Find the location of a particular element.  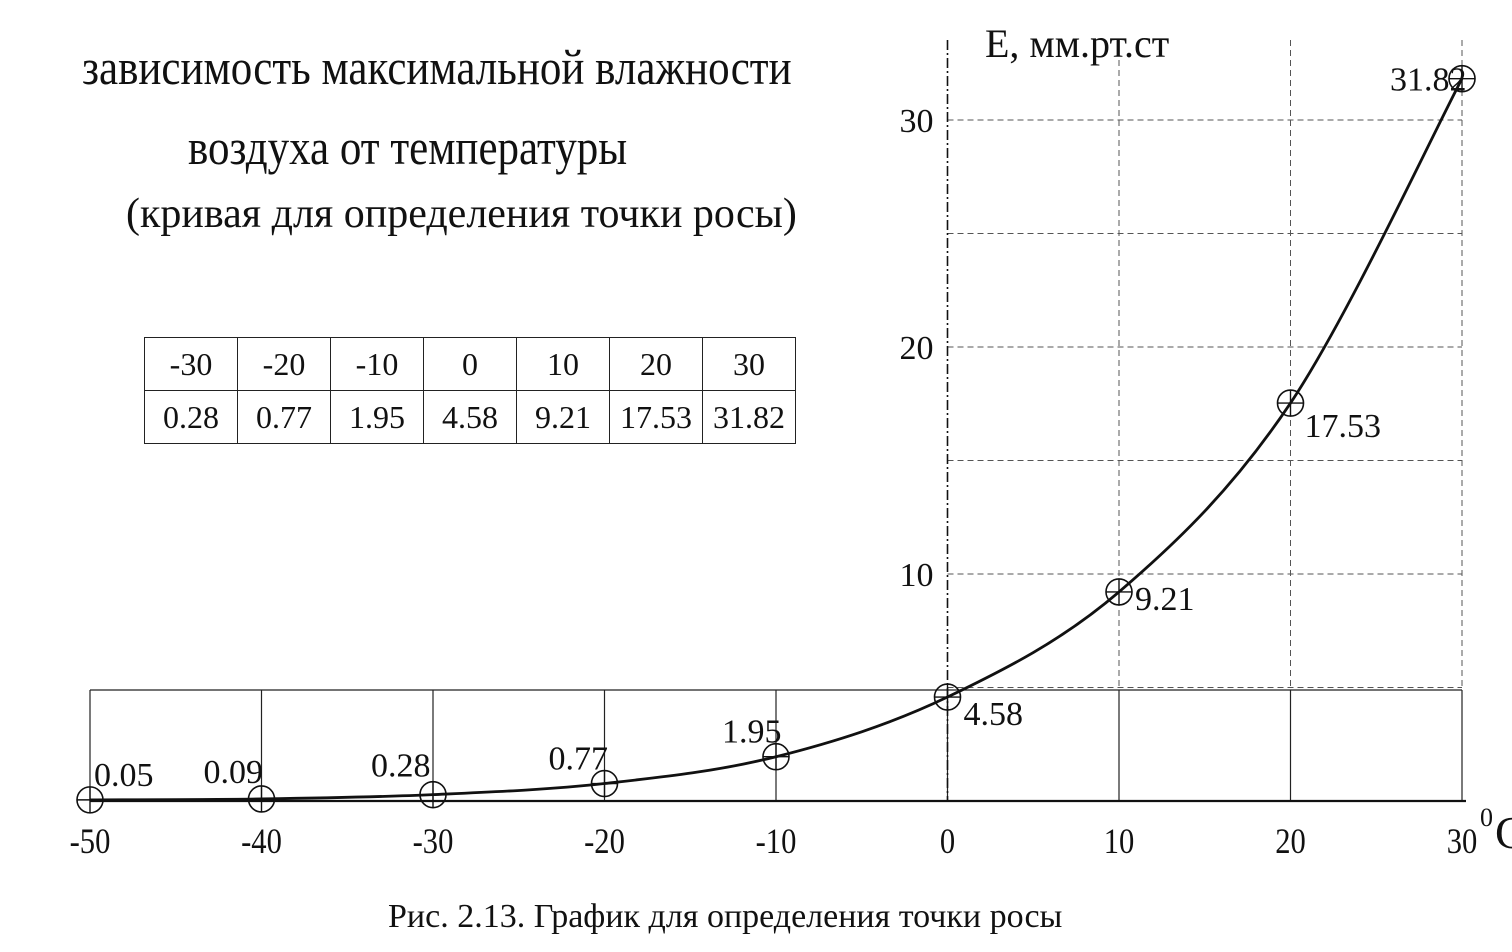

x-axis-unit-letter: С is located at coordinates (1503, 832).